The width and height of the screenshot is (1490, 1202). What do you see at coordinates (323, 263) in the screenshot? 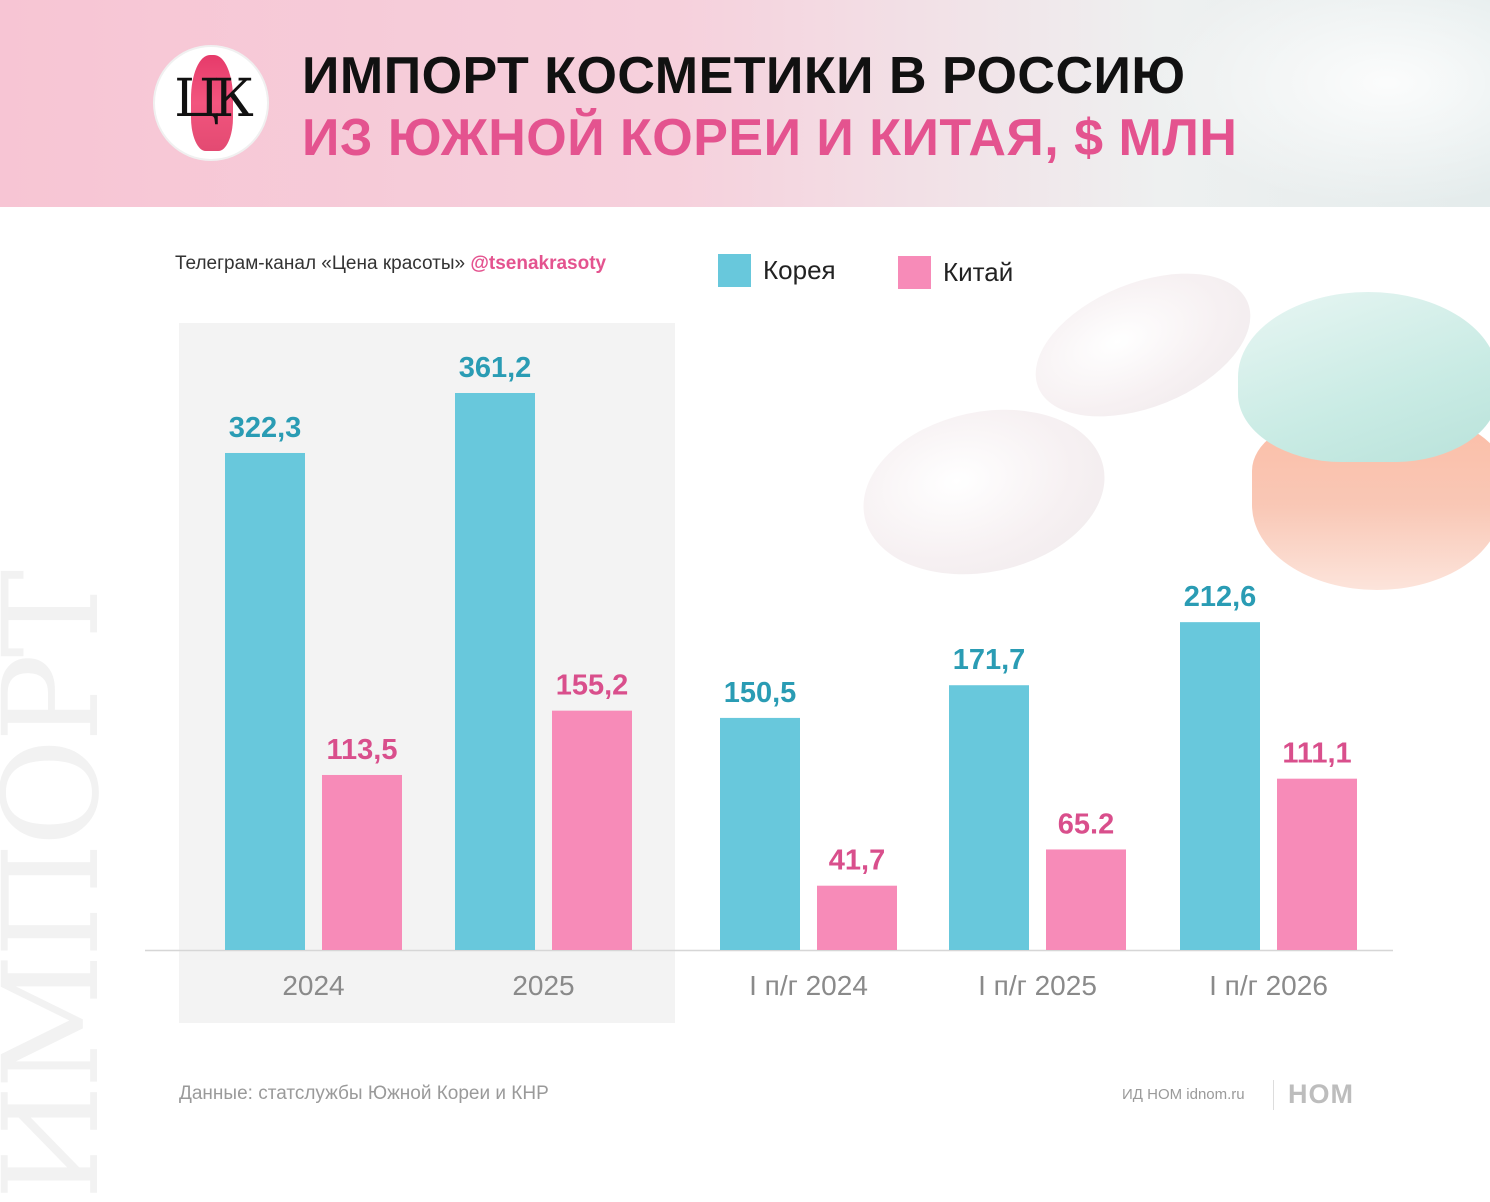
I see `telegram-source-text: Телеграм-канал «Цена красоты»` at bounding box center [323, 263].